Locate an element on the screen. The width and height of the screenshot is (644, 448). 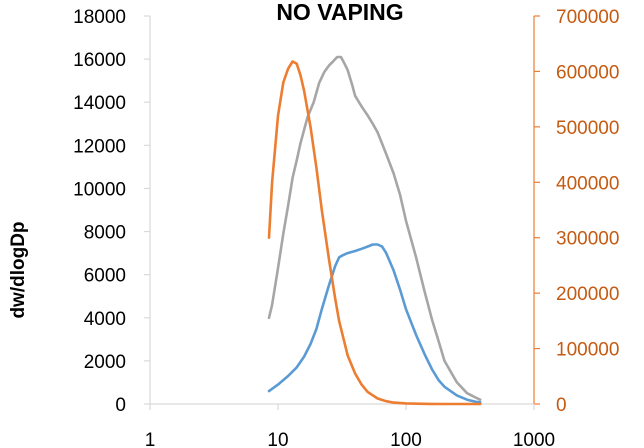
left-tick-label: 12000 is located at coordinates (99, 146).